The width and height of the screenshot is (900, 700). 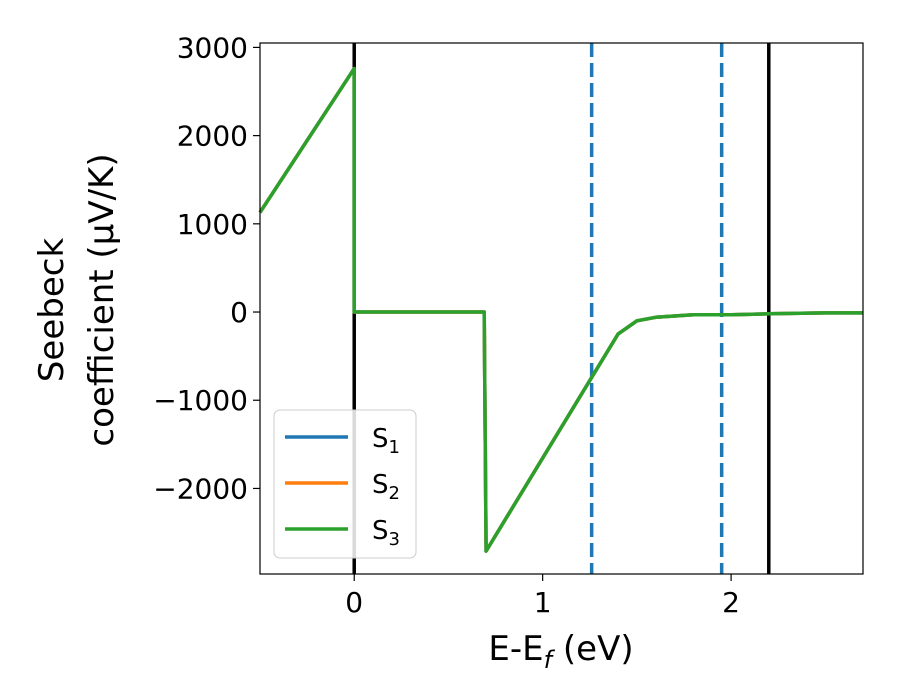 What do you see at coordinates (593, 649) in the screenshot?
I see `x-axis-label-unit: (eV)` at bounding box center [593, 649].